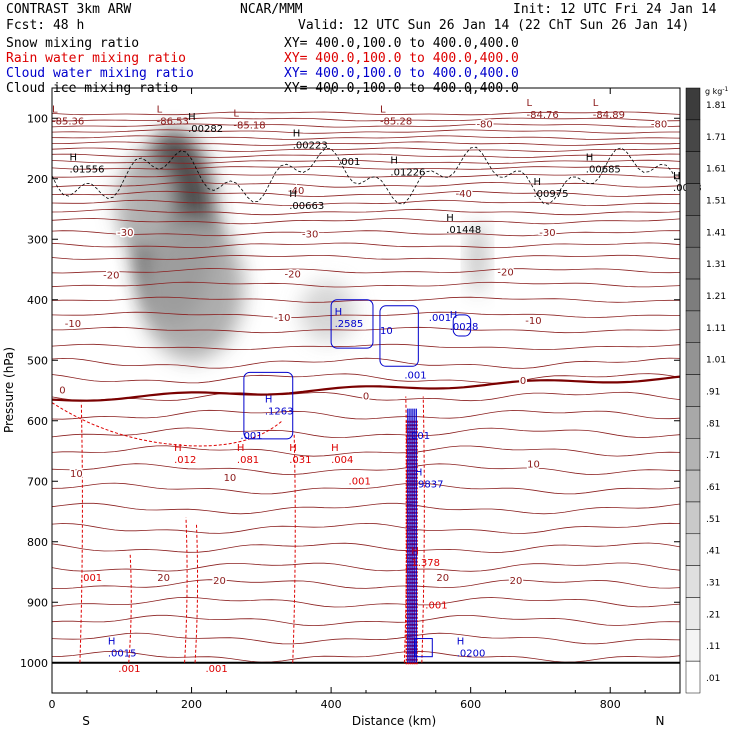 Image resolution: width=740 pixels, height=740 pixels. I want to click on temperature-label: -80, so click(659, 124).